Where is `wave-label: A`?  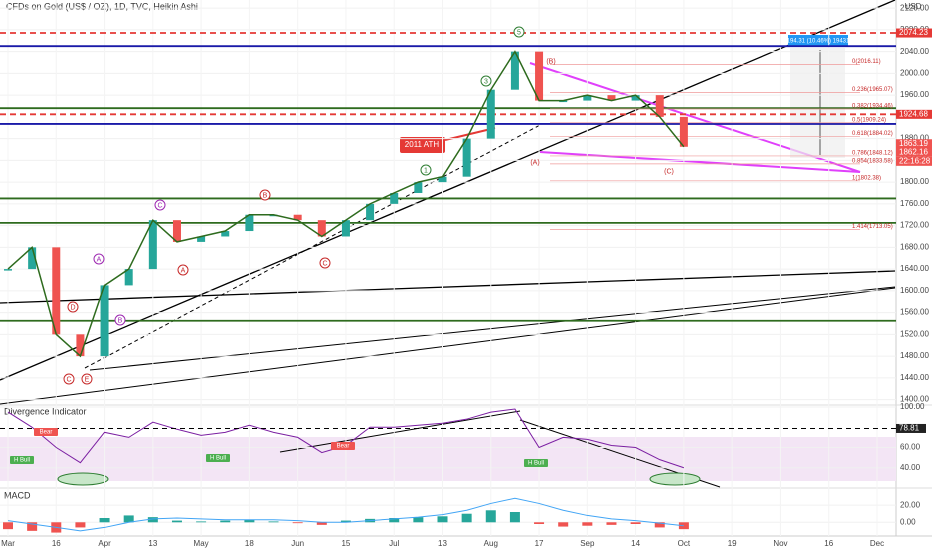
wave-label: A is located at coordinates (183, 270).